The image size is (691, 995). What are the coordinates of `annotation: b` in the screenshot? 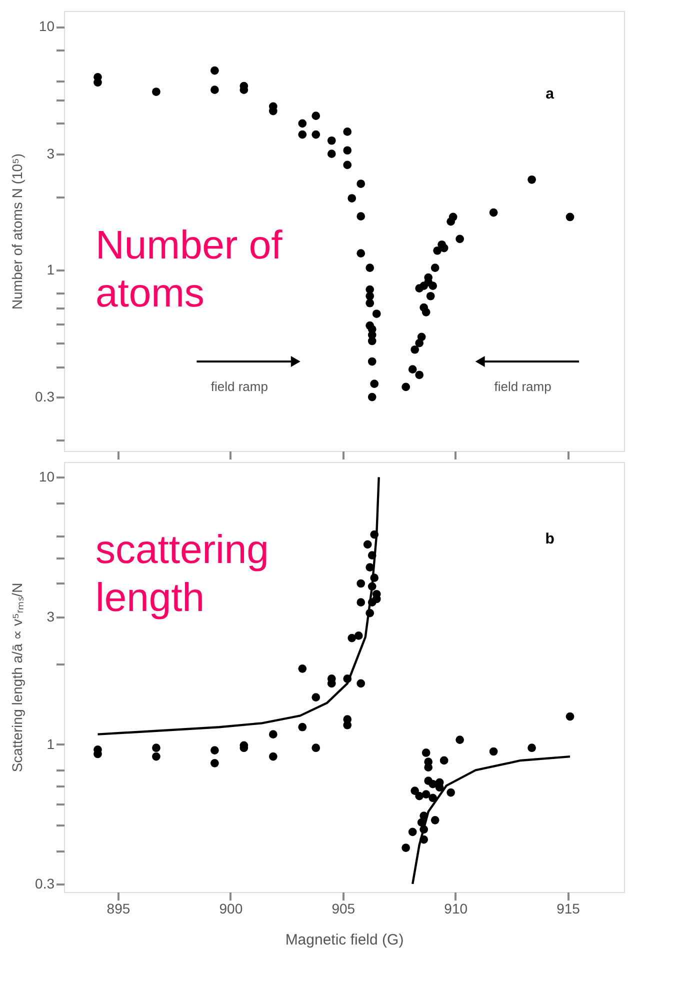 It's located at (549, 539).